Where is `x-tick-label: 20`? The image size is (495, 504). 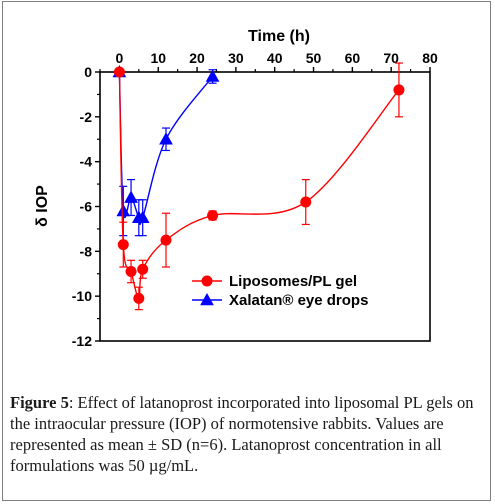
x-tick-label: 20 is located at coordinates (197, 58).